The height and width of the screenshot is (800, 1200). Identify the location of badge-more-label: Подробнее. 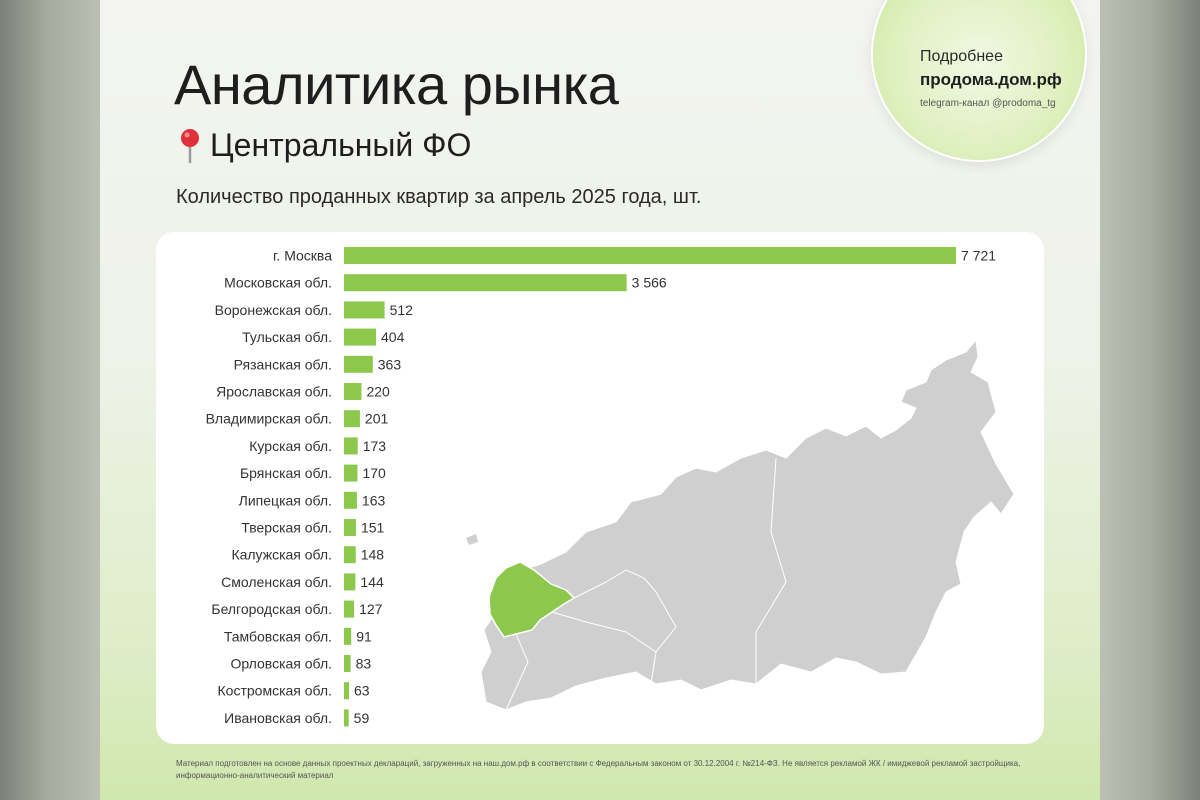
(961, 56).